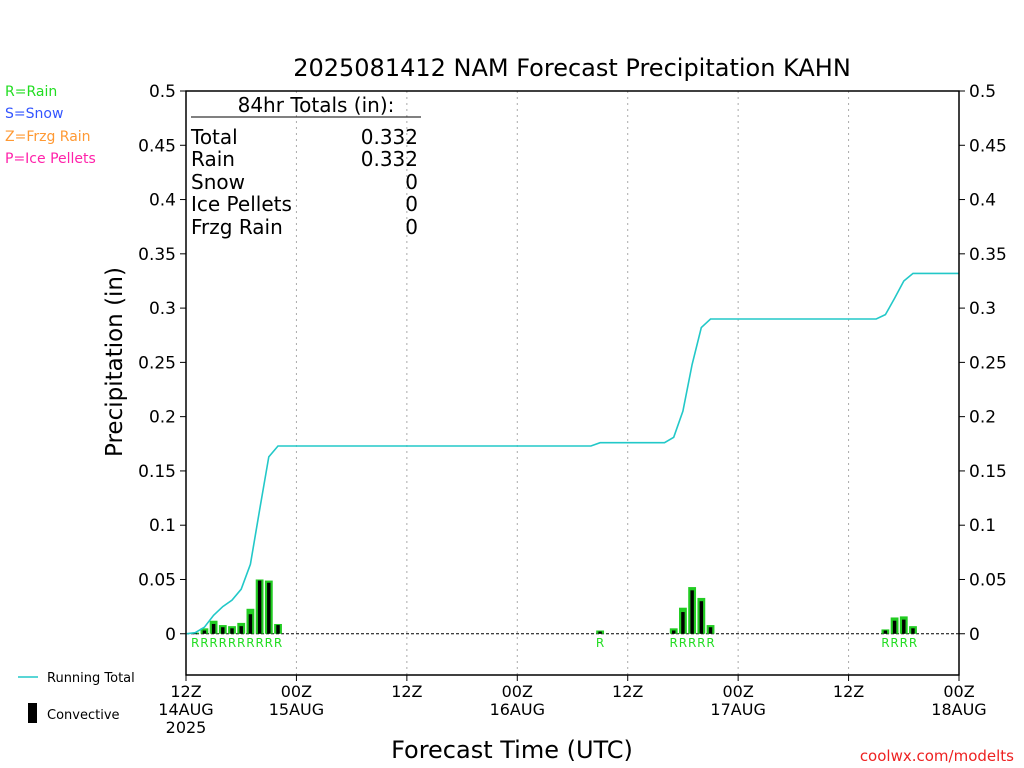 This screenshot has width=1024, height=768. Describe the element at coordinates (982, 418) in the screenshot. I see `y-tick-label-right: 0.2` at that location.